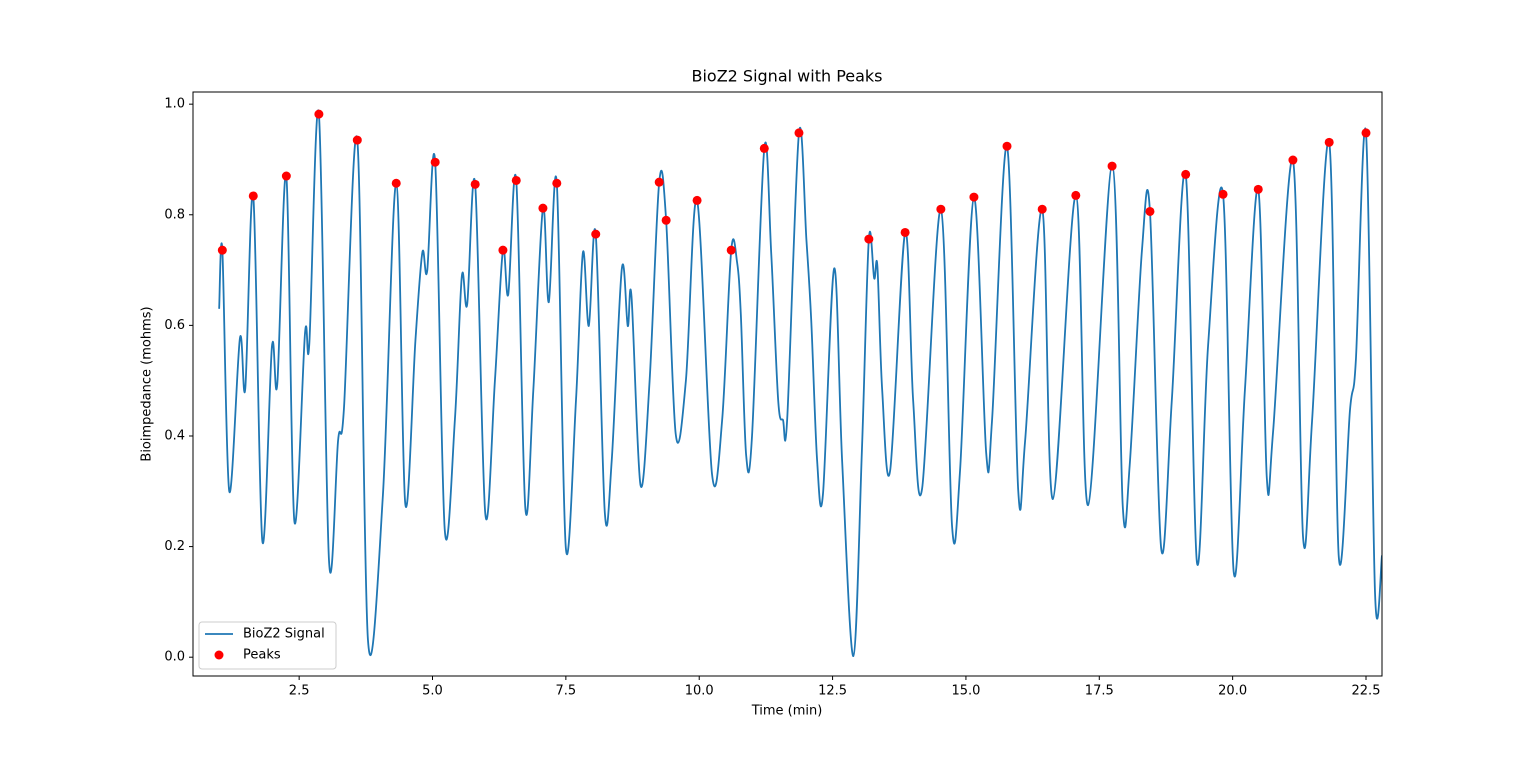 The height and width of the screenshot is (759, 1536). What do you see at coordinates (699, 691) in the screenshot?
I see `x-tick-label: 10.0` at bounding box center [699, 691].